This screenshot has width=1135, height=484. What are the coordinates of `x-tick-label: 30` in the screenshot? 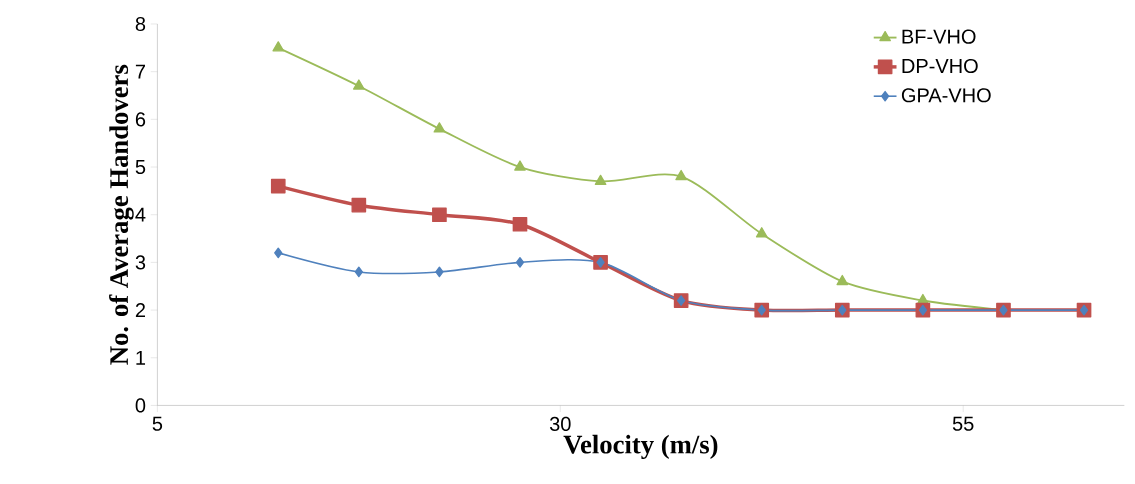 It's located at (560, 423).